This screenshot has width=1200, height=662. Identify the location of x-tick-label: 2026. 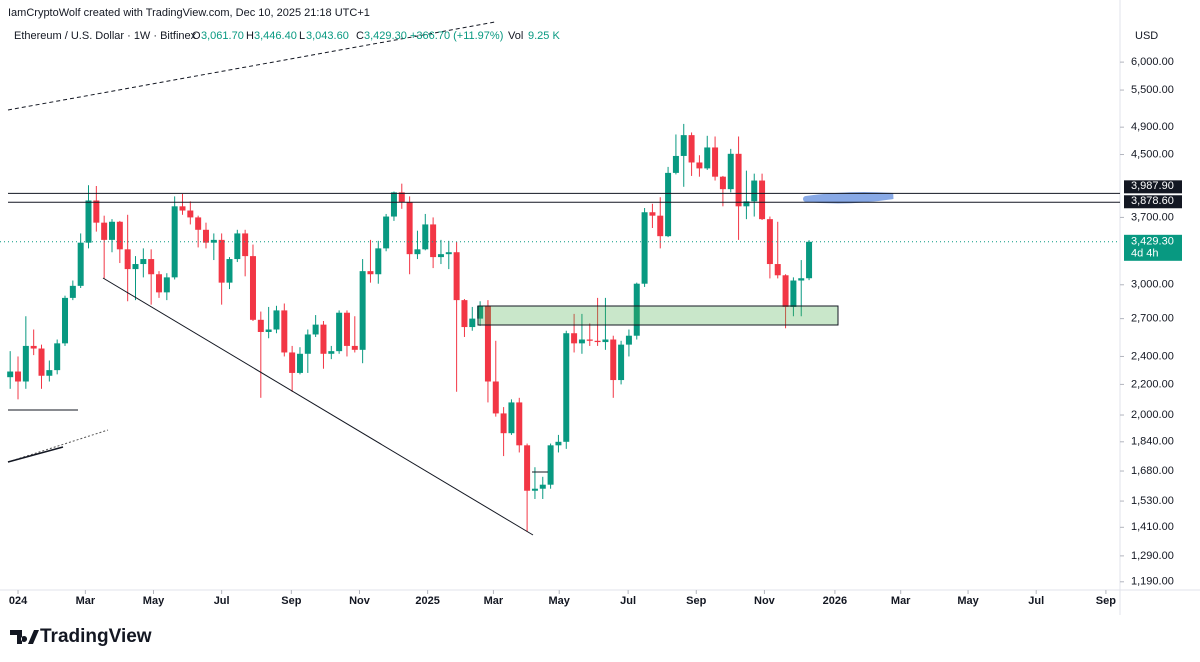
(835, 601).